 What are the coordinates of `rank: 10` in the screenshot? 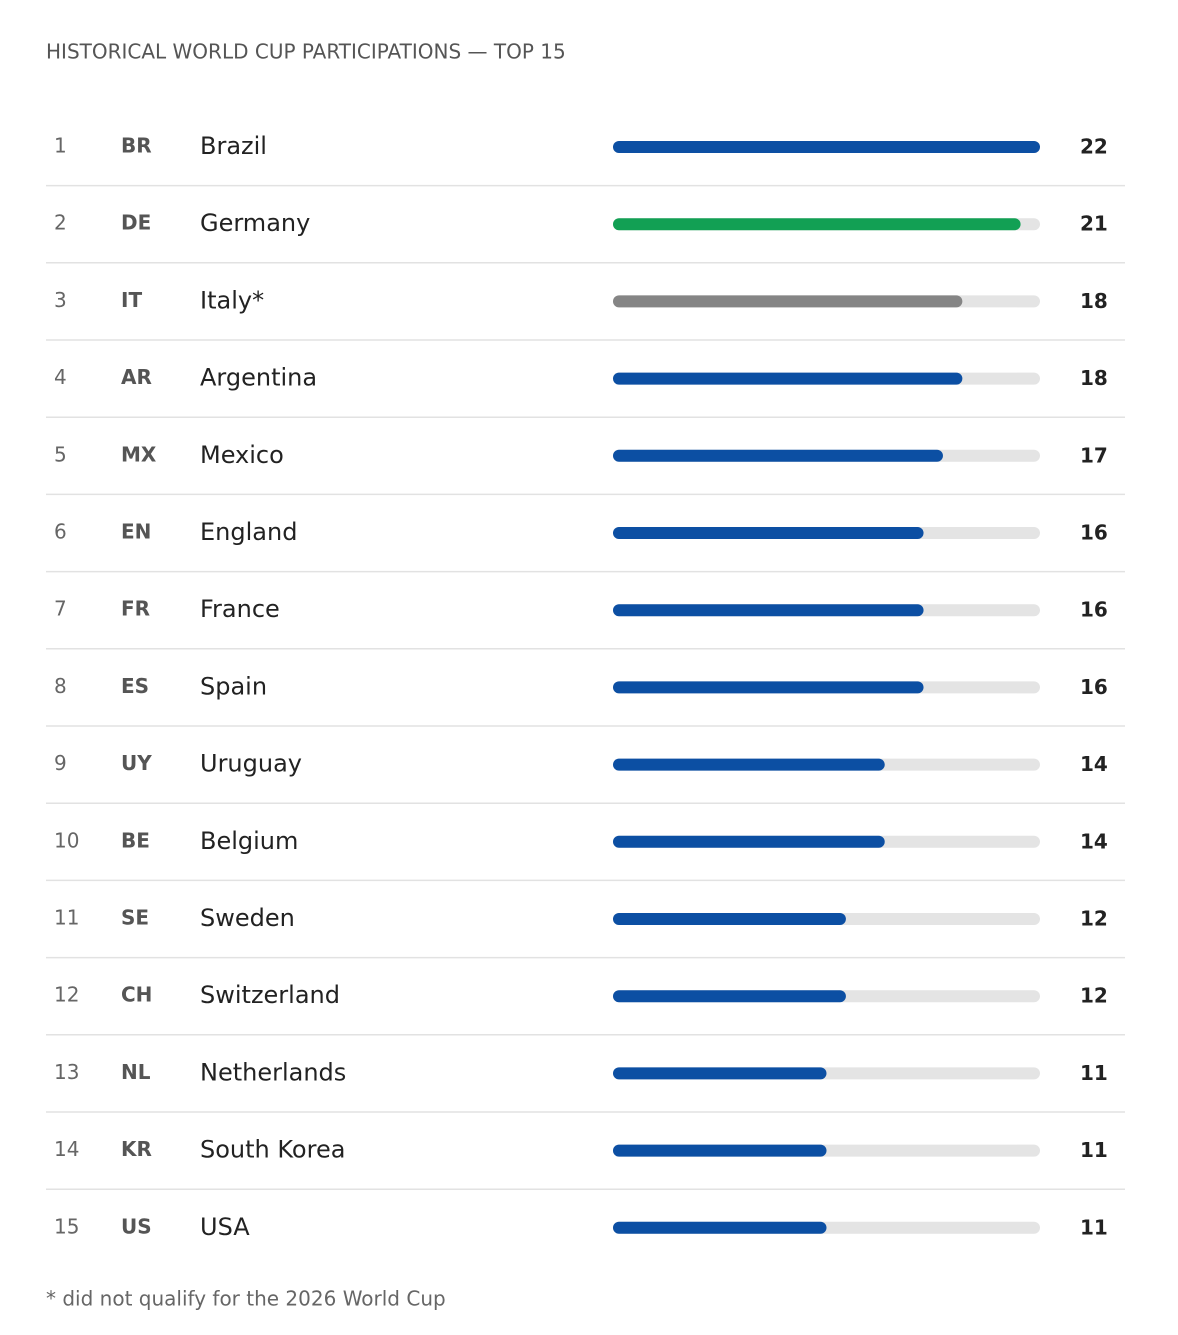 It's located at (66, 840).